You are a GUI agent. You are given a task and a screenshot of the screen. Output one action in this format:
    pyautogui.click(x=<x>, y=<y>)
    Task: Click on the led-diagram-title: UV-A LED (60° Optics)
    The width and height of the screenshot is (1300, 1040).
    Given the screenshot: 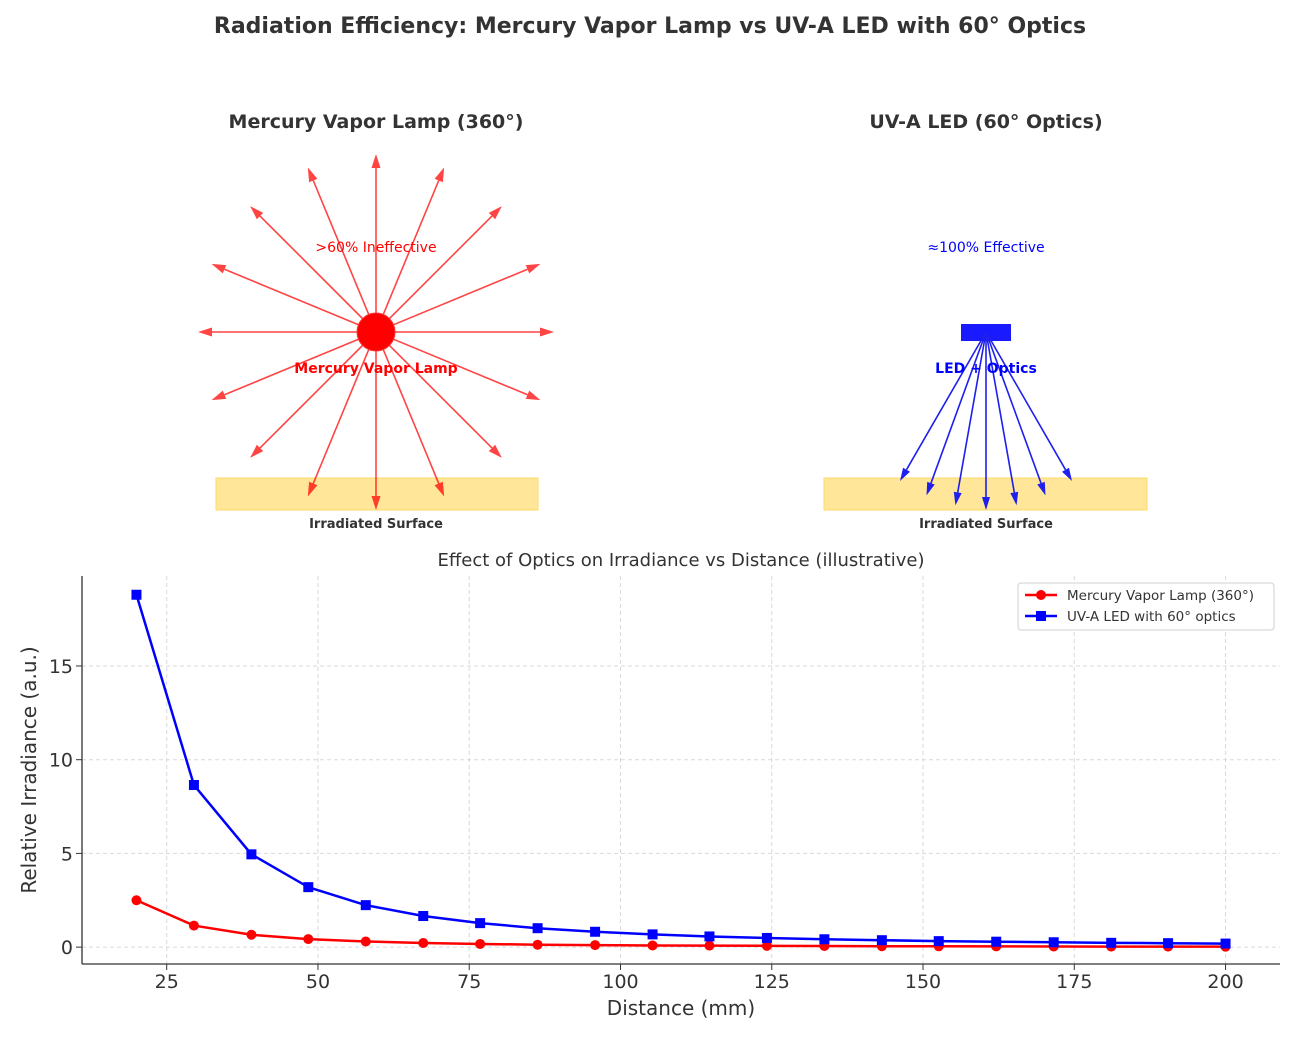 What is the action you would take?
    pyautogui.click(x=985, y=122)
    